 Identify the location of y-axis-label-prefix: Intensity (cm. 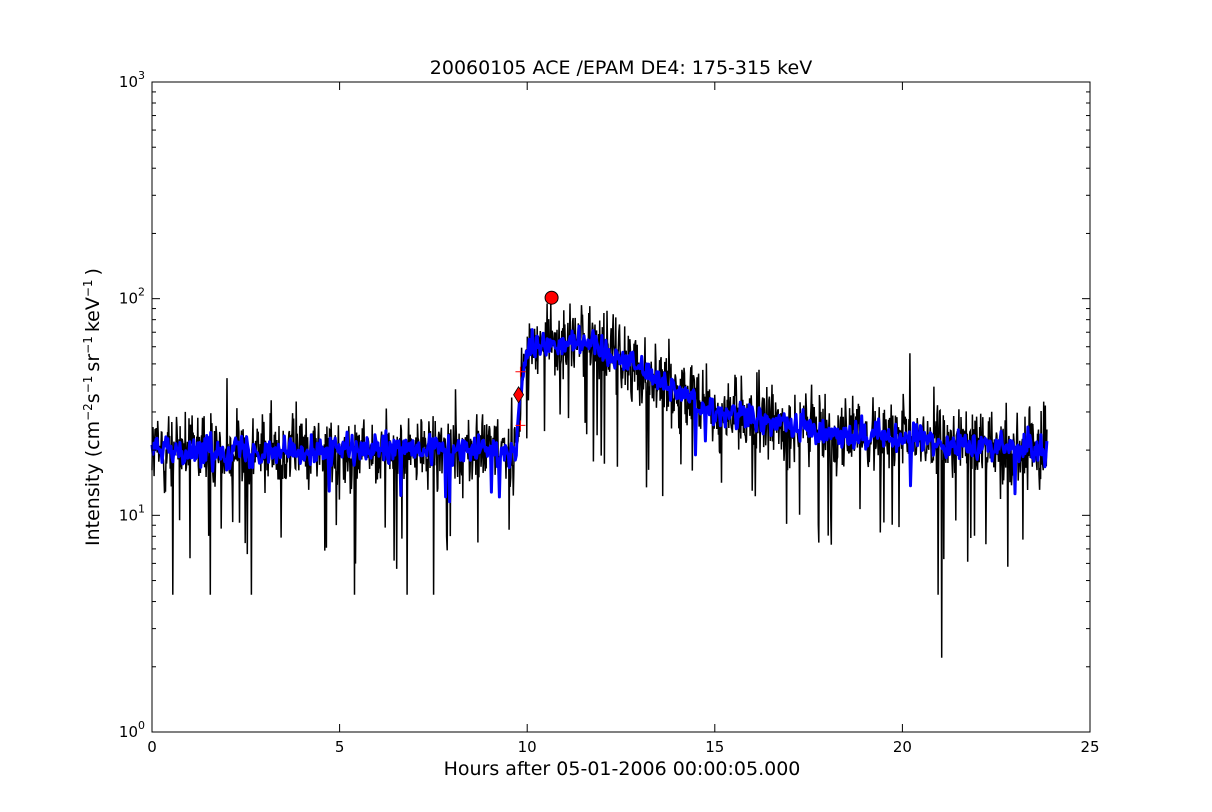
(93, 483).